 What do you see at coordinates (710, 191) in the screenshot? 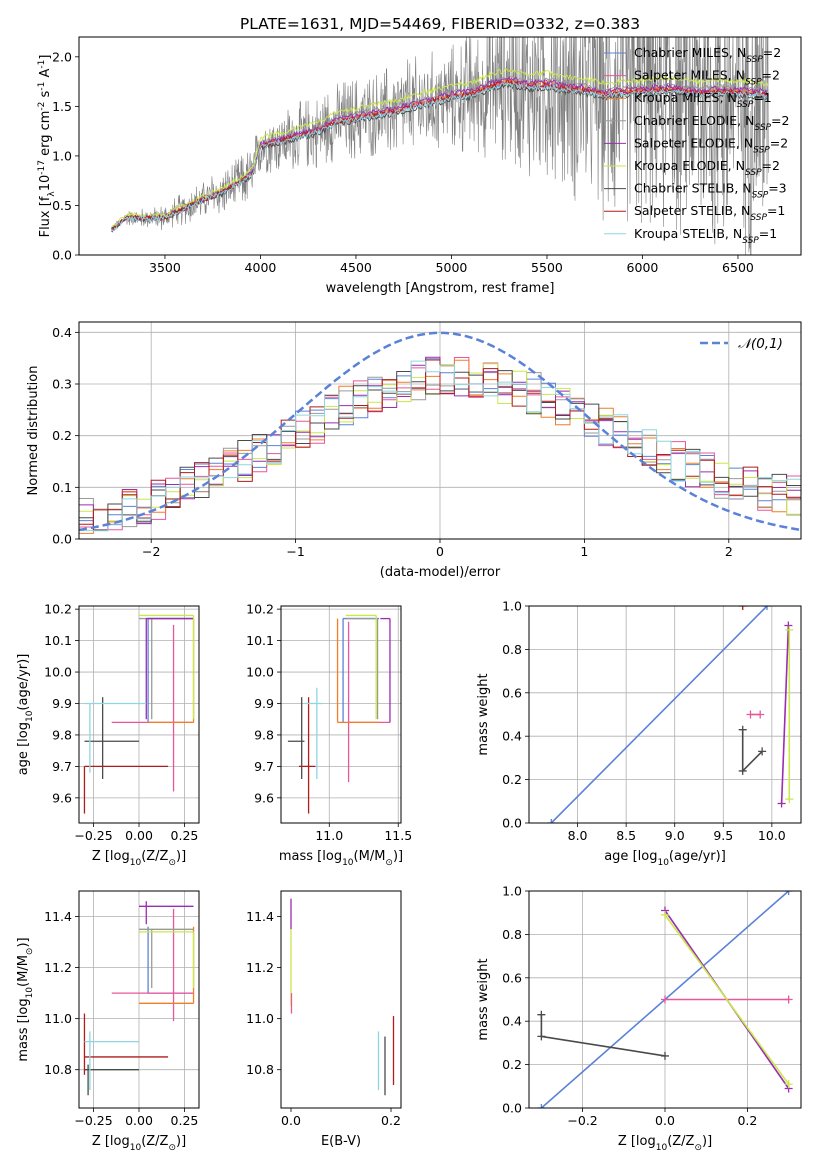
I see `legend-label: Chabrier STELIB, NSSP=3` at bounding box center [710, 191].